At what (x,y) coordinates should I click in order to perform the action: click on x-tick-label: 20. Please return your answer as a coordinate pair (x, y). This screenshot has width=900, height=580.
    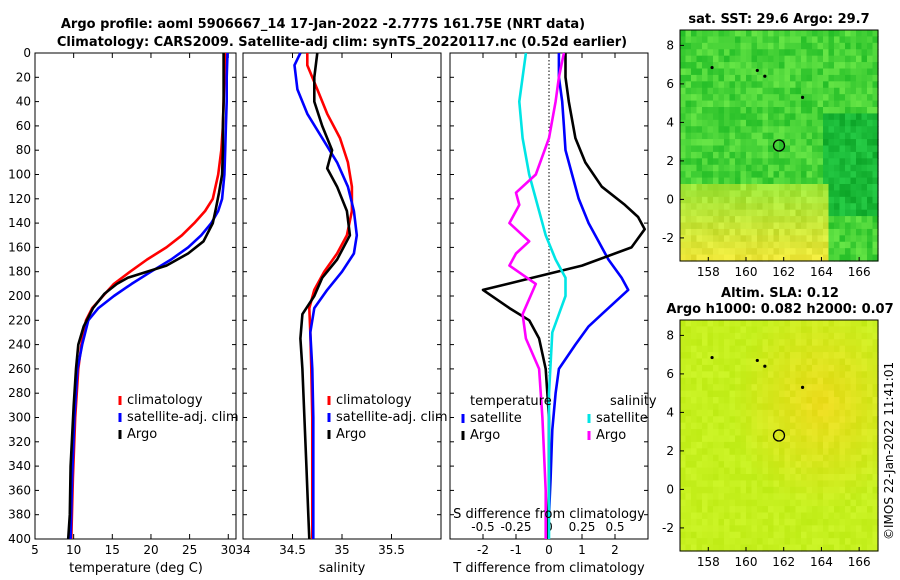
    Looking at the image, I should click on (150, 550).